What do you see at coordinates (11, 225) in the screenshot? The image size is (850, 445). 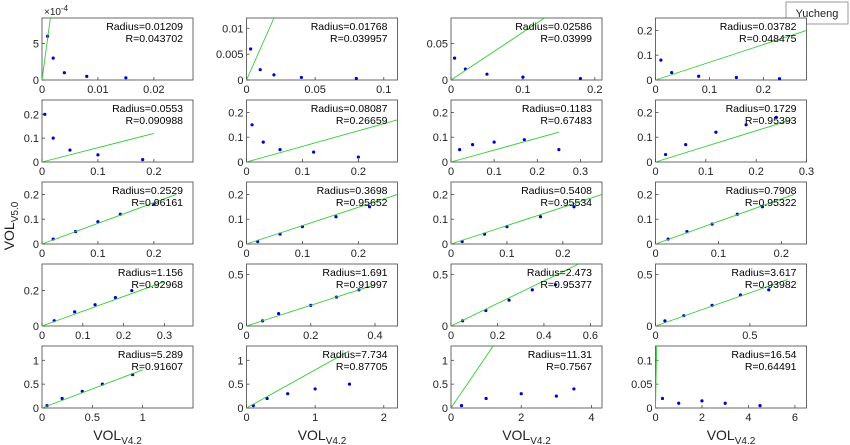 I see `y-axis-label: VOLV5.0` at bounding box center [11, 225].